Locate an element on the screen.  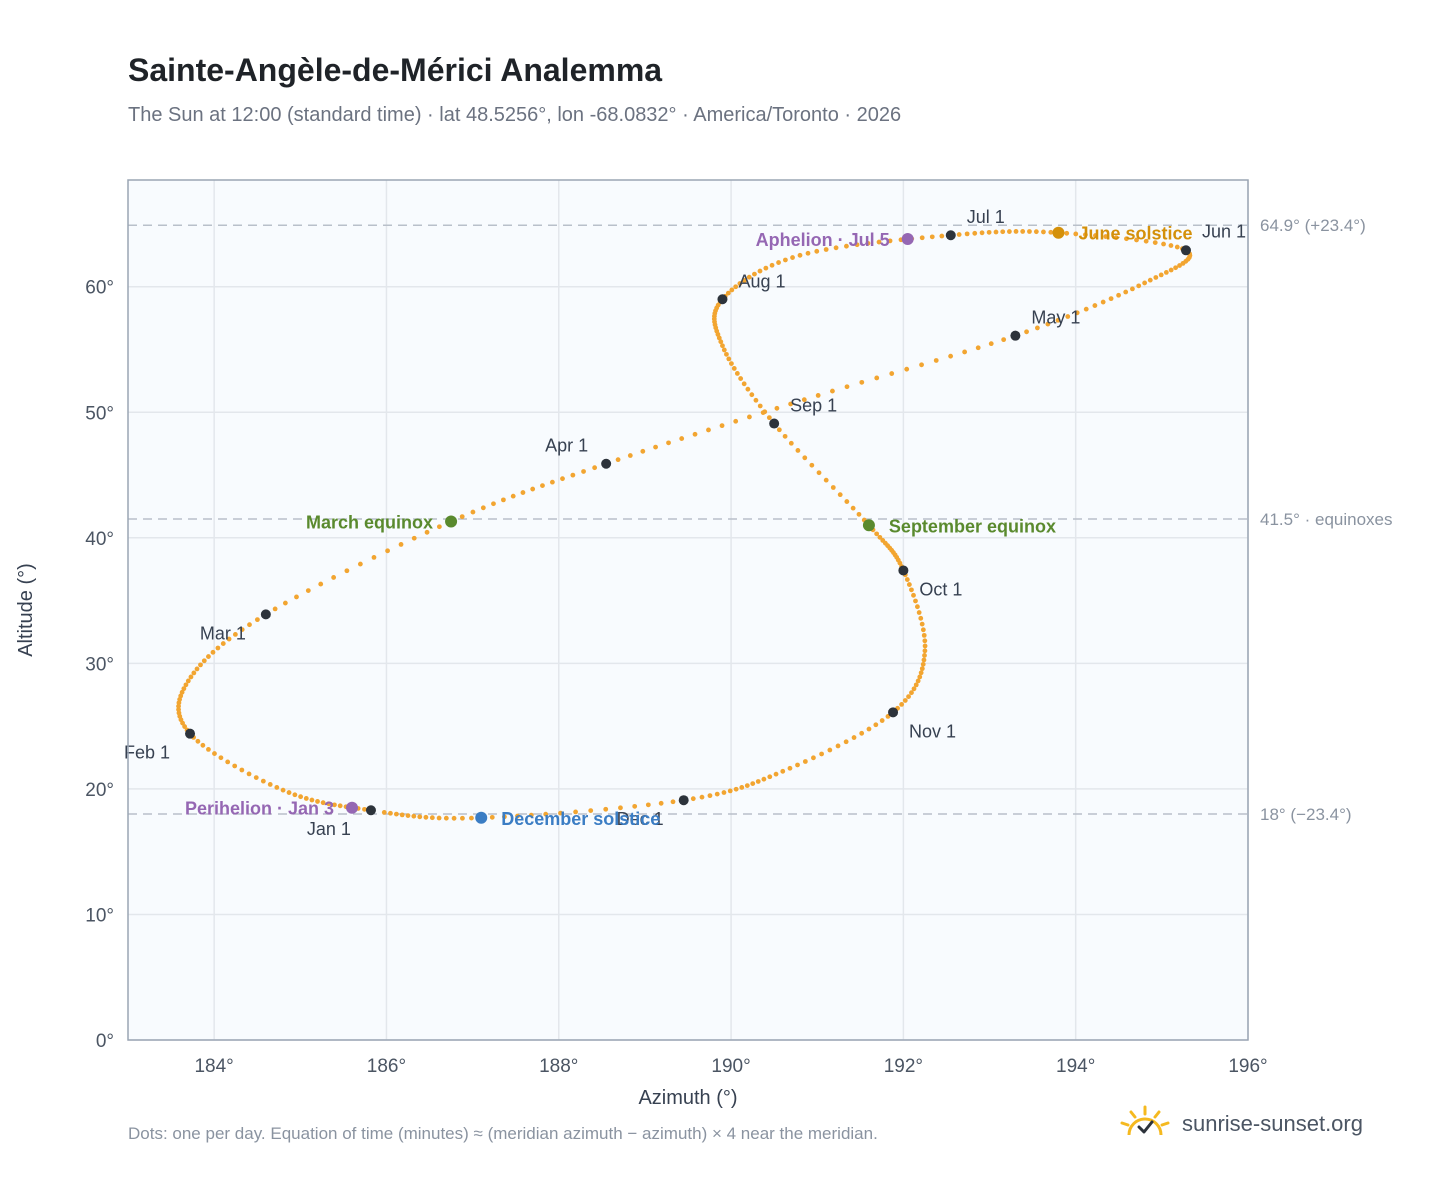
reference-line-label: 64.9° (+23.4°) is located at coordinates (1313, 225).